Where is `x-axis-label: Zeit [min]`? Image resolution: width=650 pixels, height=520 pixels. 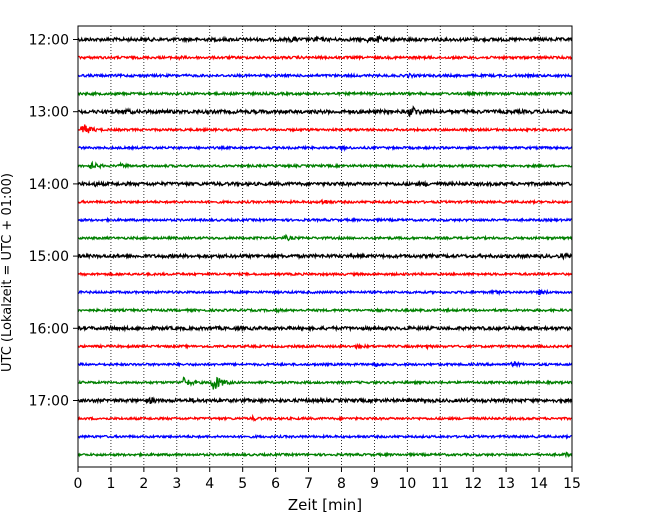
x-axis-label: Zeit [min] is located at coordinates (325, 505).